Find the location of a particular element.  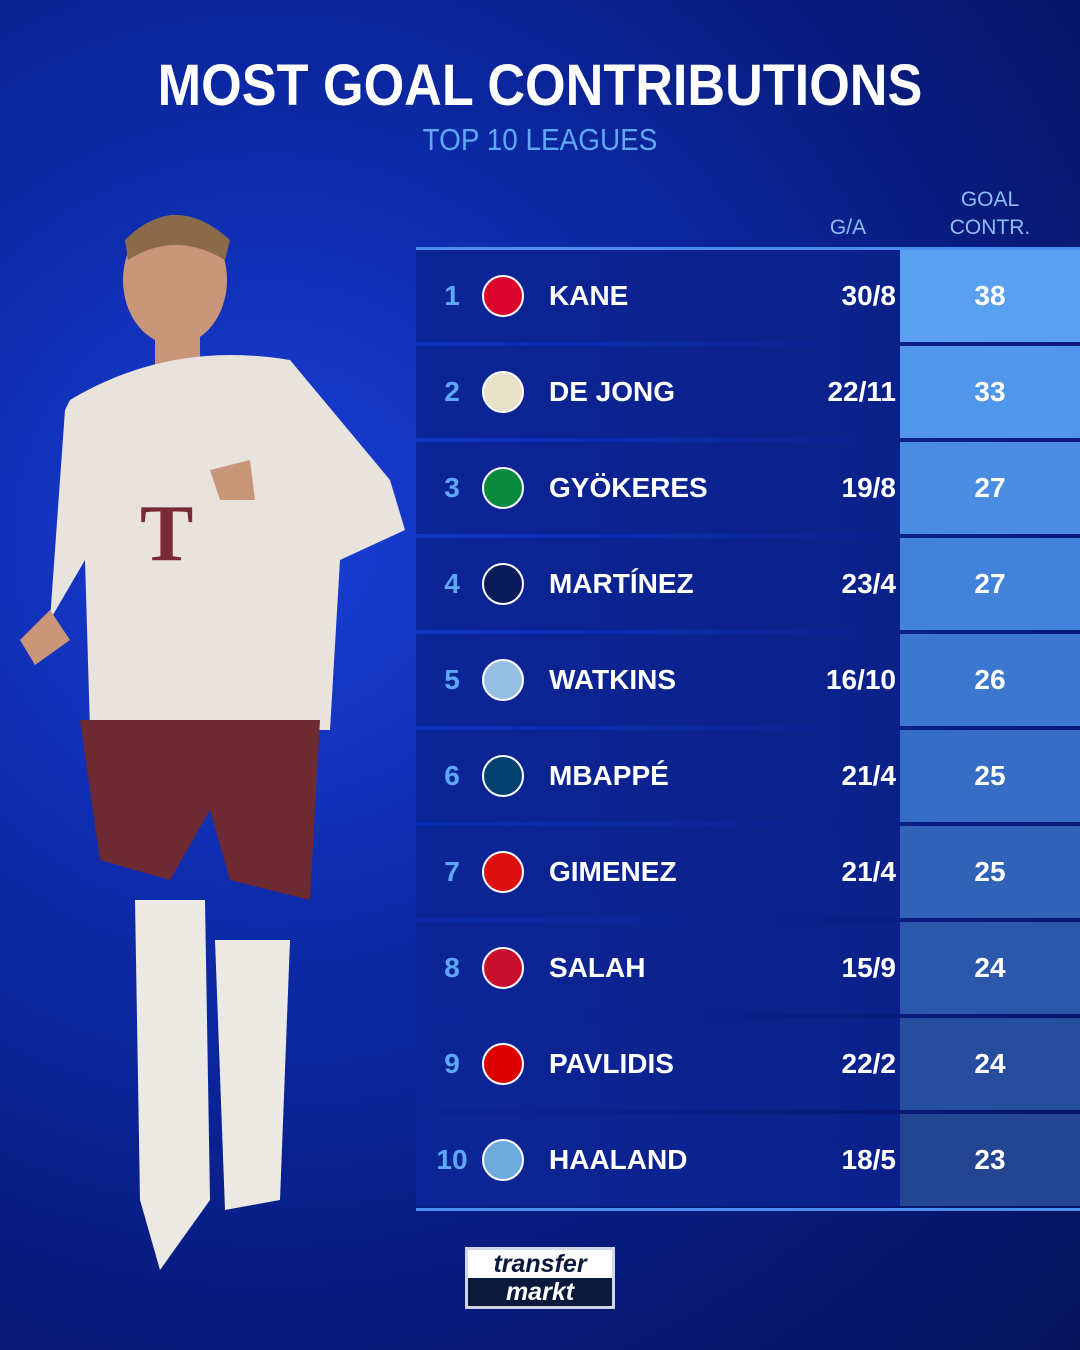

goals-assists: 15/9 is located at coordinates (869, 967).